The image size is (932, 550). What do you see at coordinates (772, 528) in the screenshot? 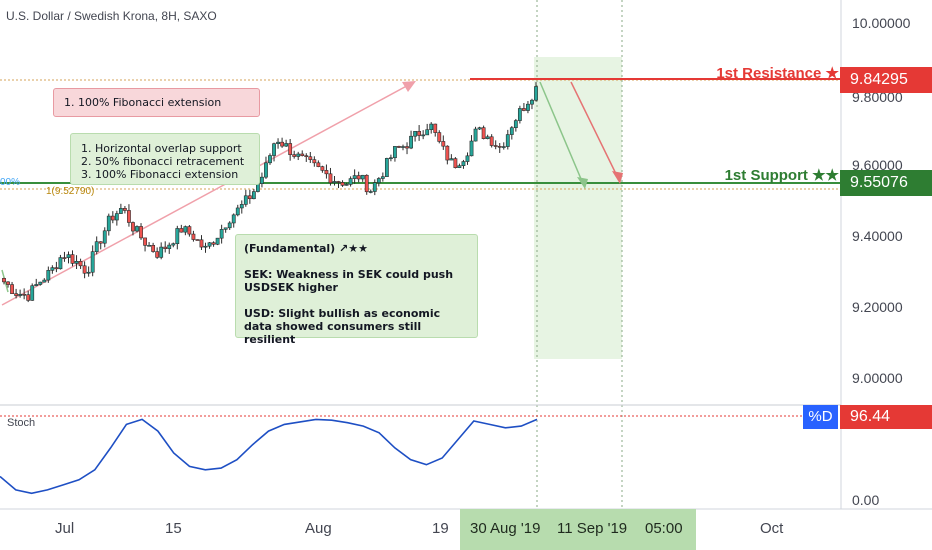
I see `x-tick: Oct` at bounding box center [772, 528].